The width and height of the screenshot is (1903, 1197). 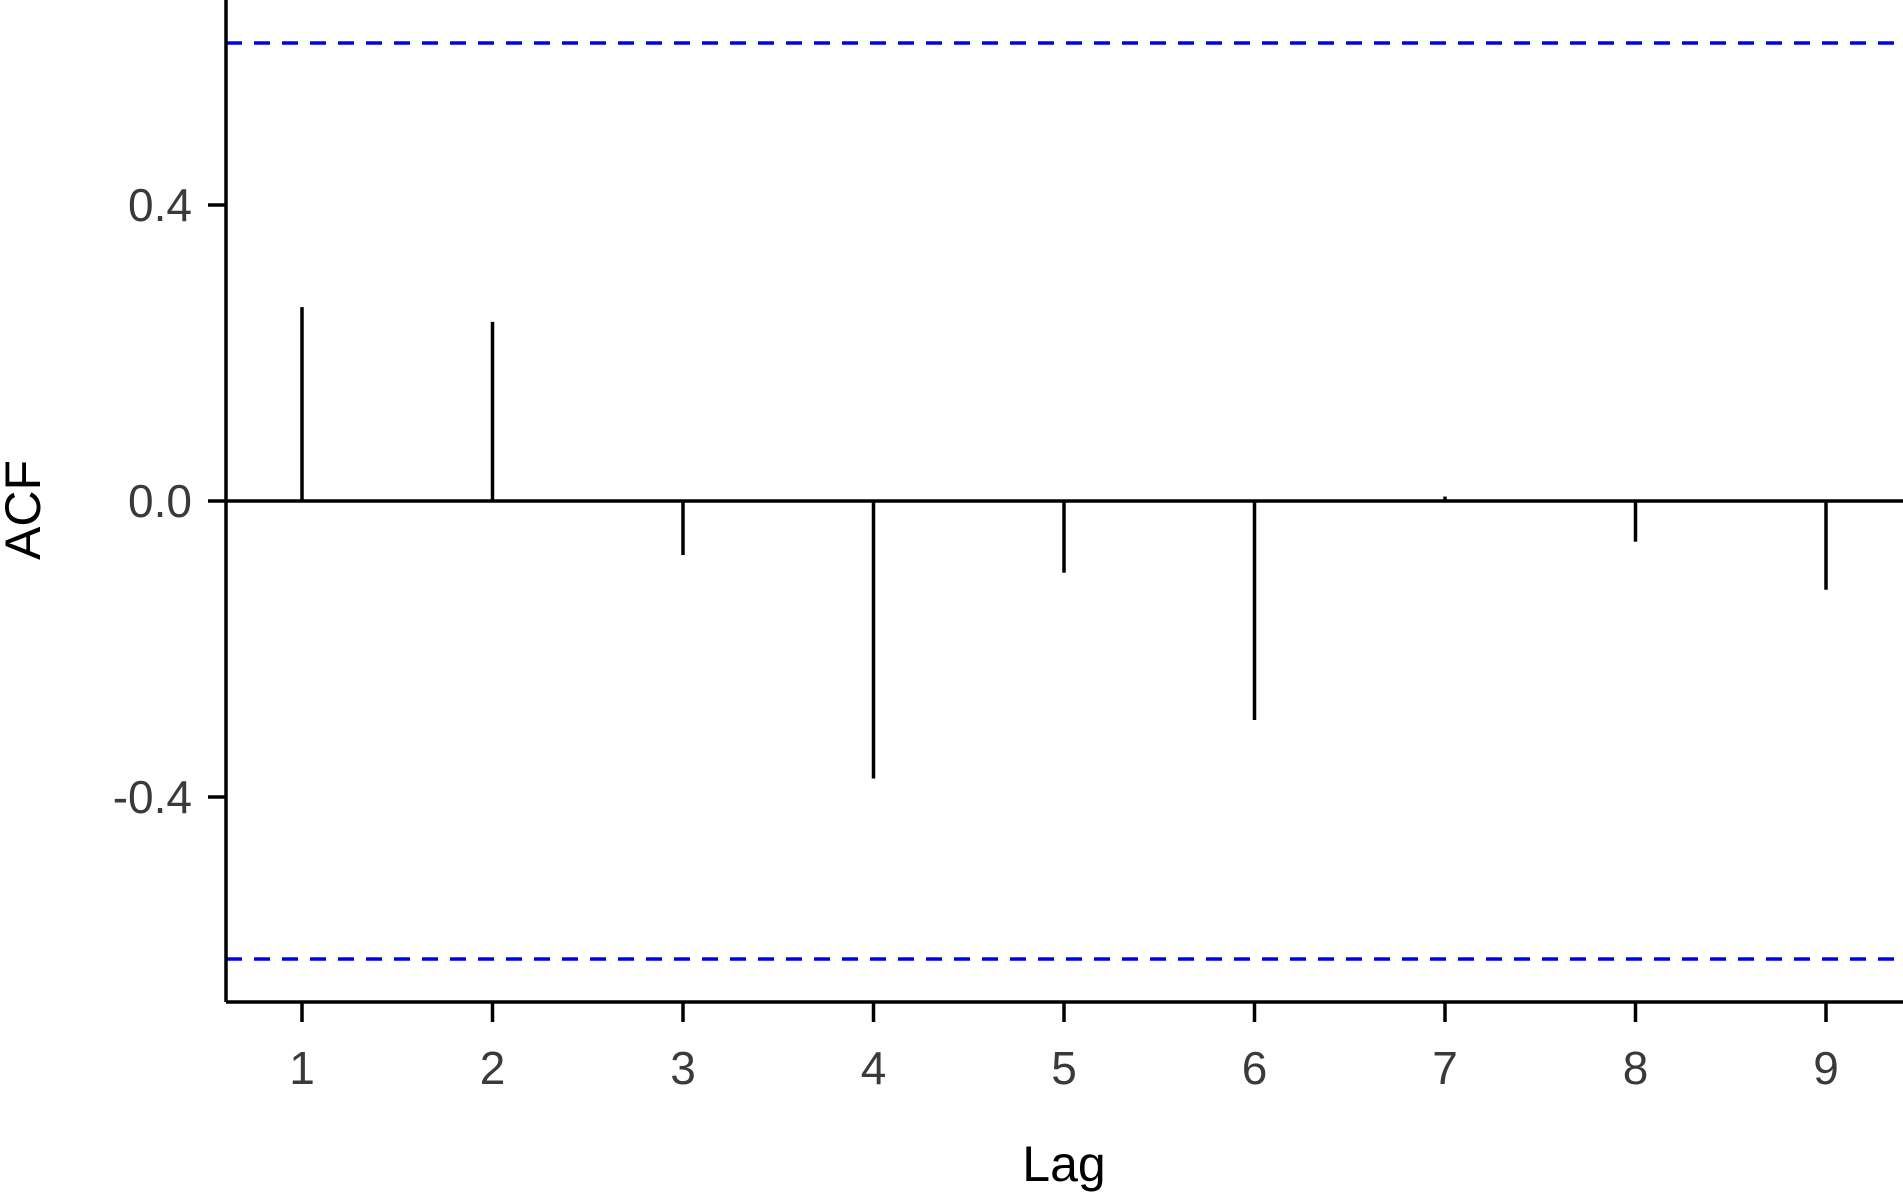 I want to click on x-tick-label: 1, so click(x=302, y=1068).